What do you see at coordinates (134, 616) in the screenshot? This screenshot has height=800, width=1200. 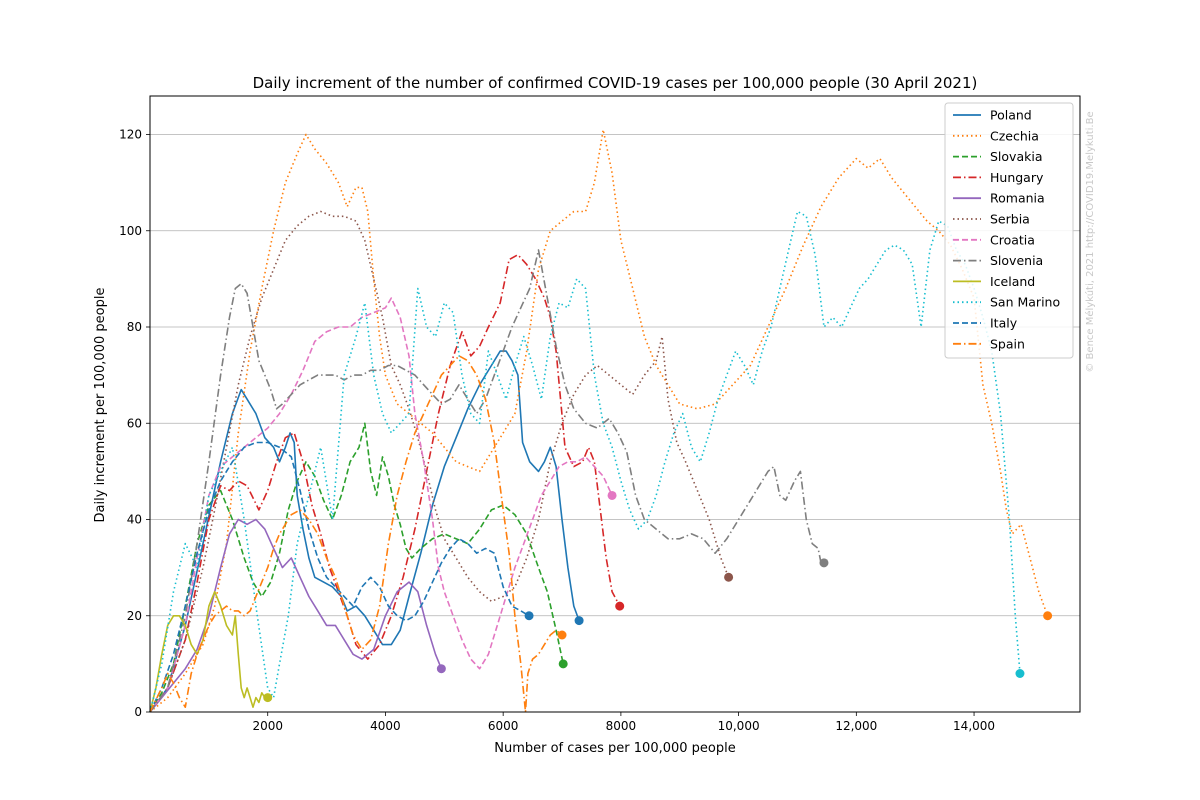 I see `y-tick-label: 20` at bounding box center [134, 616].